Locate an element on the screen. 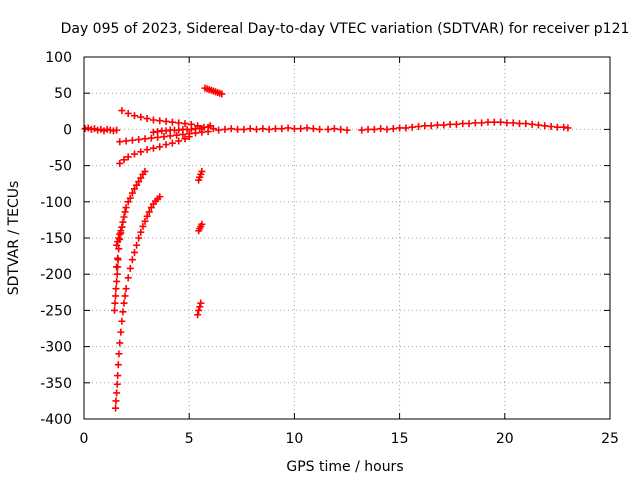 The image size is (640, 480). y-tick-label: -350 is located at coordinates (56, 384).